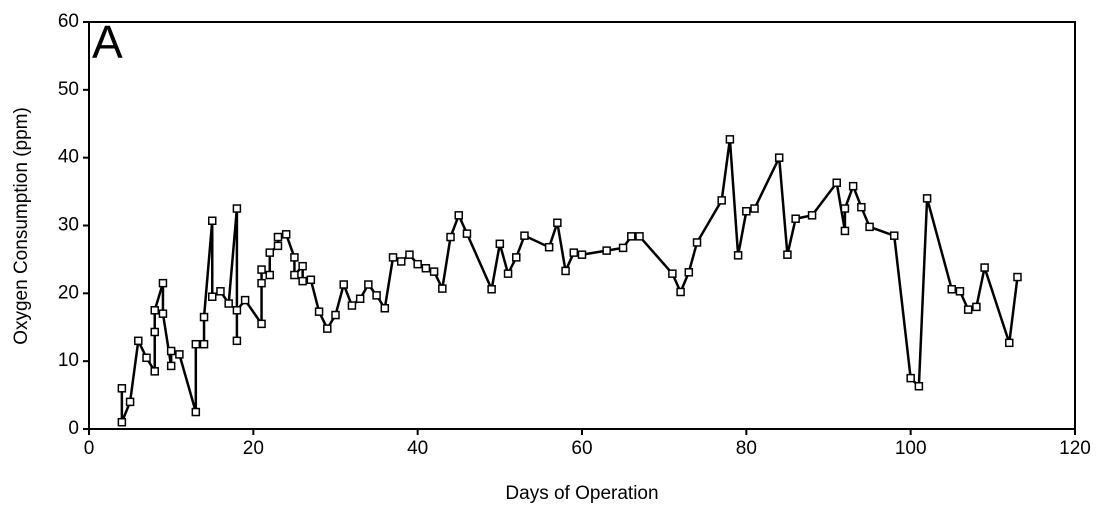 Image resolution: width=1101 pixels, height=513 pixels. Describe the element at coordinates (253, 448) in the screenshot. I see `x-tick-label: 20` at that location.